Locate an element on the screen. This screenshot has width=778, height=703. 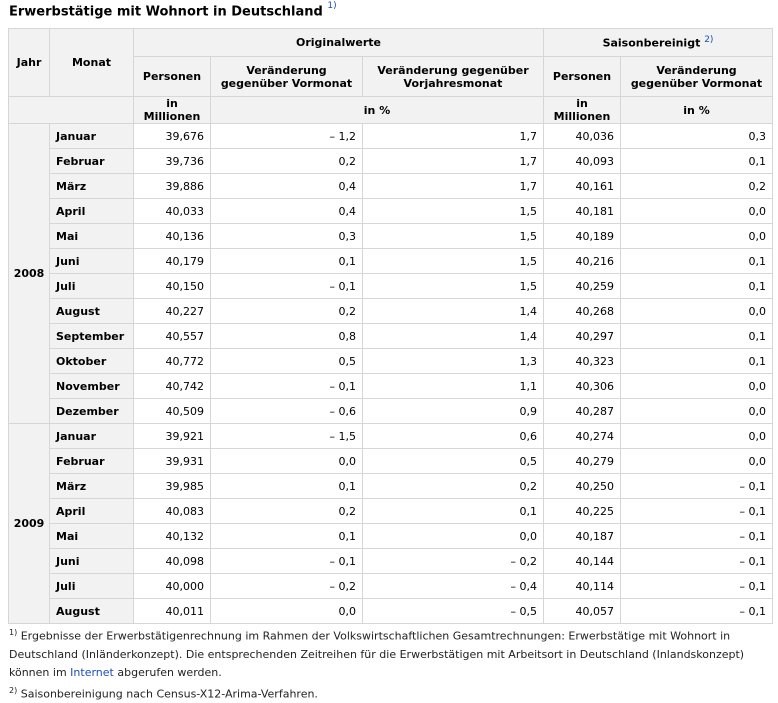
month-cell: November is located at coordinates (91, 386).